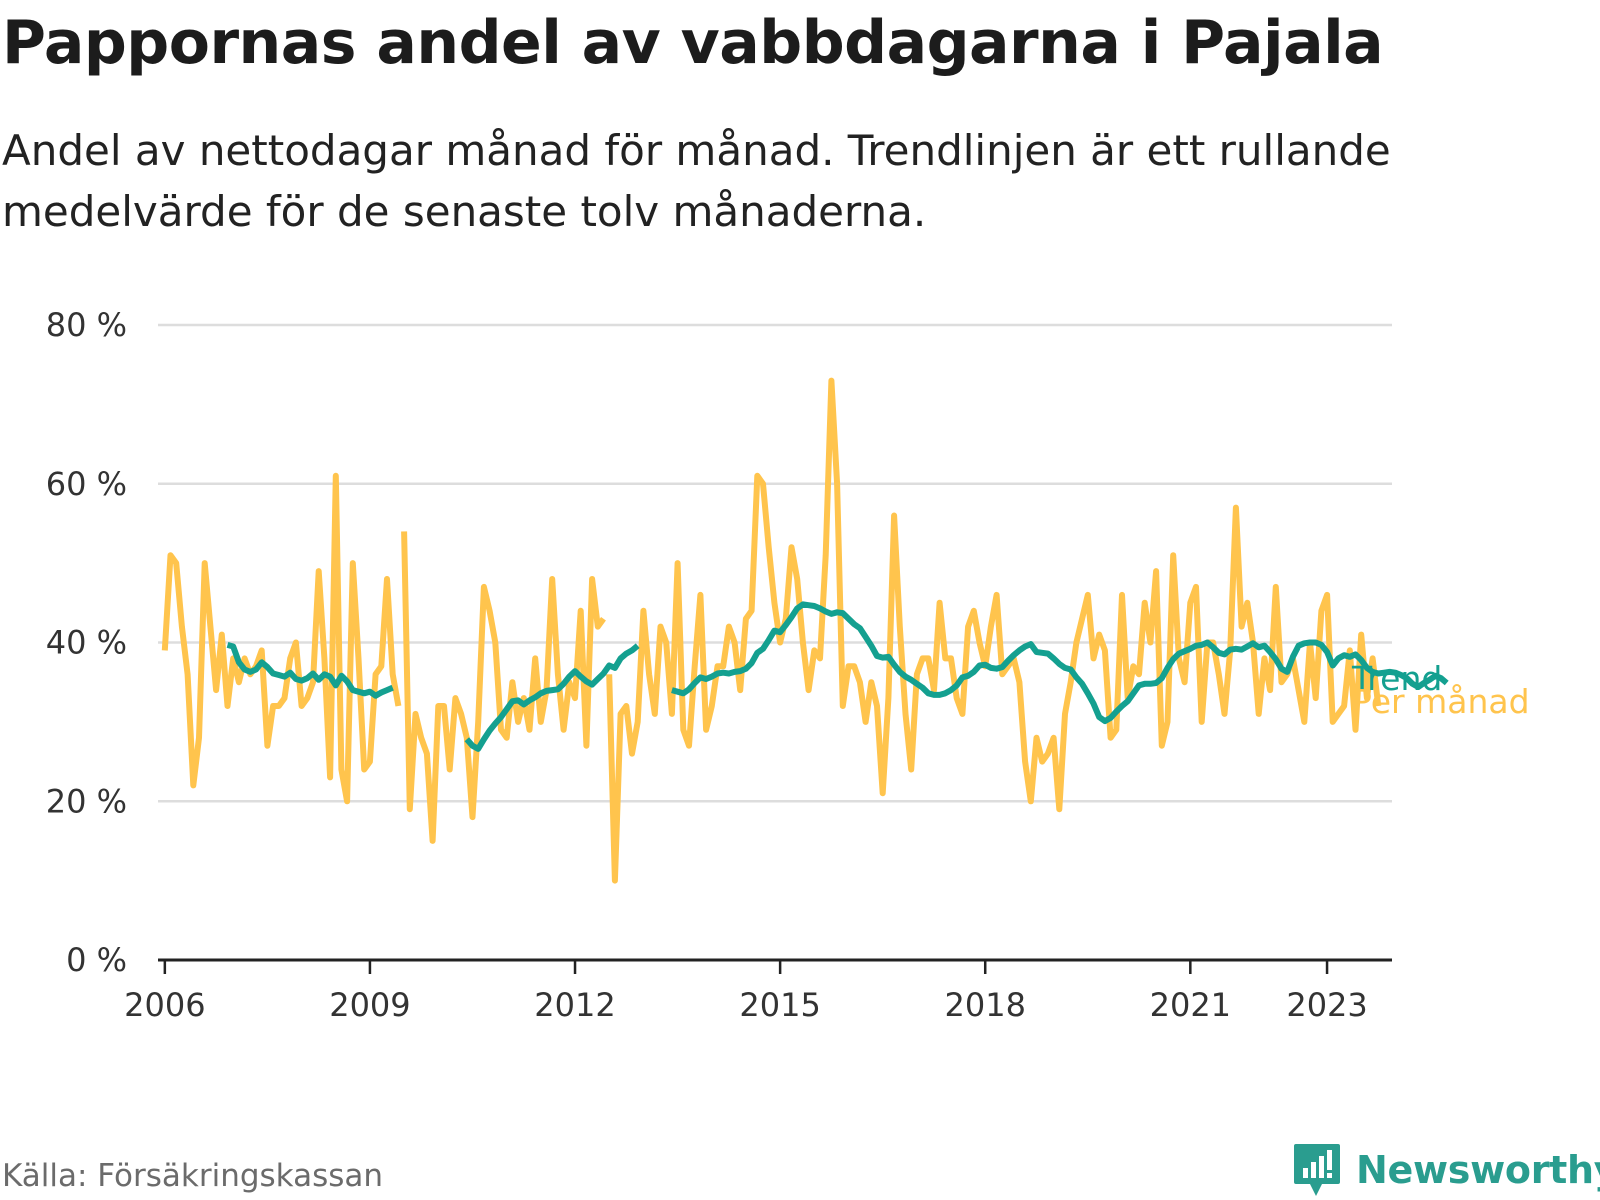 Image resolution: width=1600 pixels, height=1200 pixels. Describe the element at coordinates (693, 43) in the screenshot. I see `chart-title: Pappornas andel av vabbdagarna i Pajala` at that location.